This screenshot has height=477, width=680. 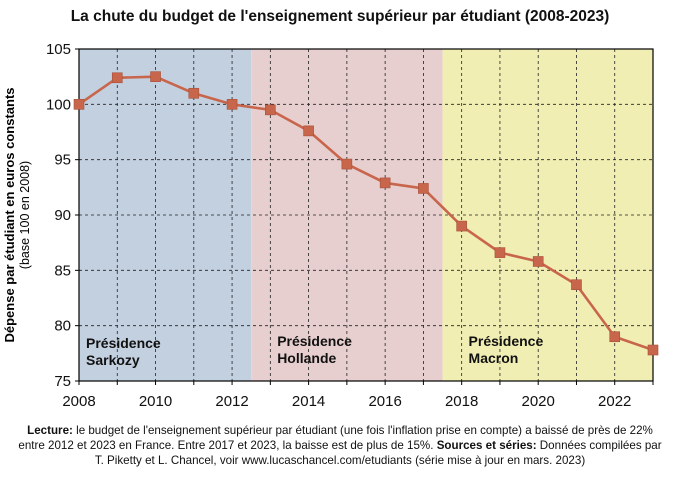 What do you see at coordinates (615, 337) in the screenshot?
I see `data-point-2022` at bounding box center [615, 337].